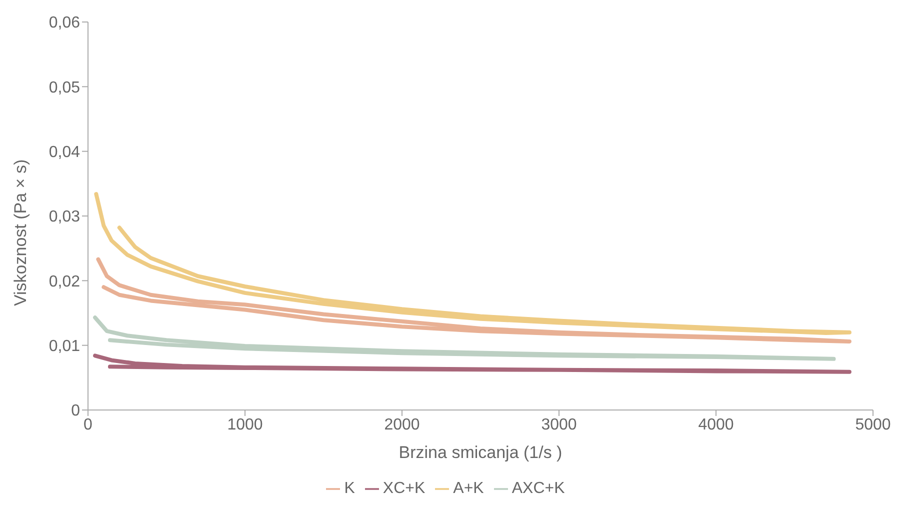  I want to click on legend-label: XC+K, so click(404, 488).